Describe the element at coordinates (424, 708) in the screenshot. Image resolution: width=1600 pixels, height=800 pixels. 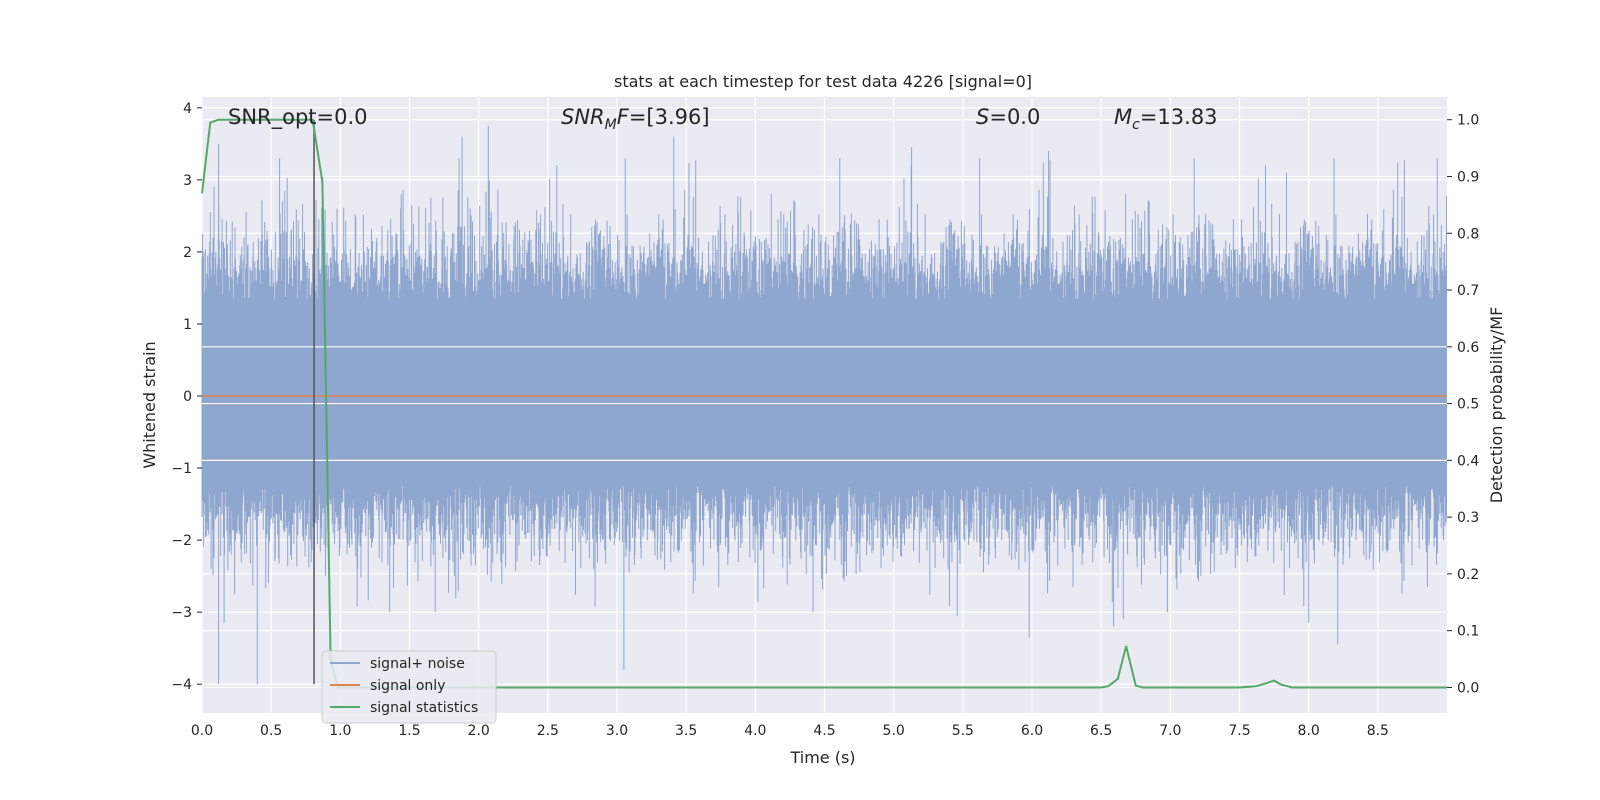
I see `legend-label-signal-statistics: signal statistics` at that location.